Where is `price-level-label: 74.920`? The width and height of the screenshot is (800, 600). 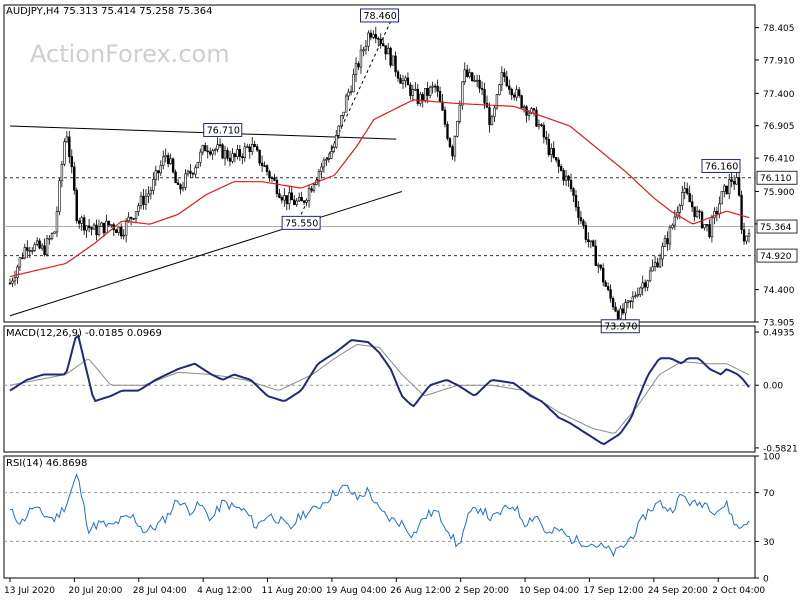 price-level-label: 74.920 is located at coordinates (776, 257).